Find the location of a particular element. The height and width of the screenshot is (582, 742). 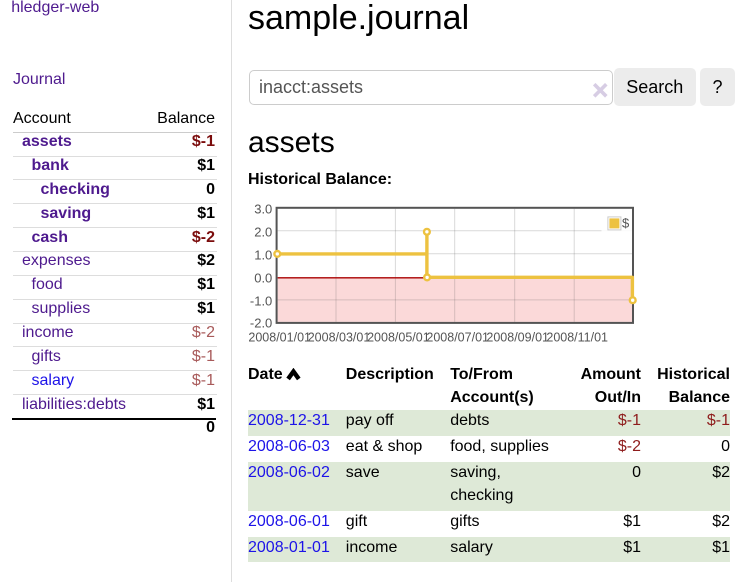

svg-text: 2008/07/01 is located at coordinates (457, 337).